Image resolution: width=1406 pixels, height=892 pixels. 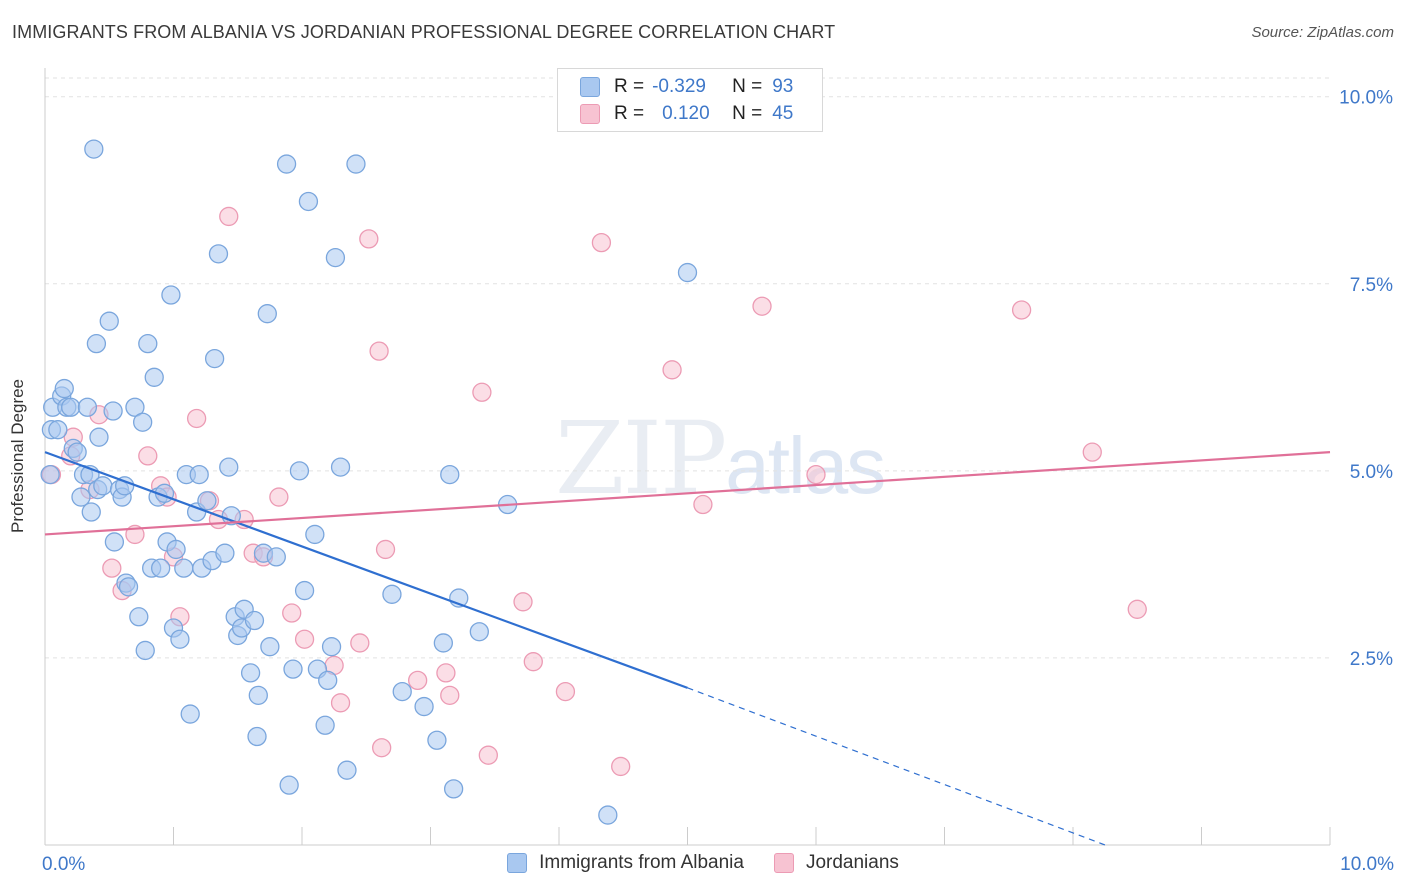 What do you see at coordinates (690, 100) in the screenshot?
I see `stats-legend: R = -0.329 N = 93 R = 0.120 N = 45` at bounding box center [690, 100].